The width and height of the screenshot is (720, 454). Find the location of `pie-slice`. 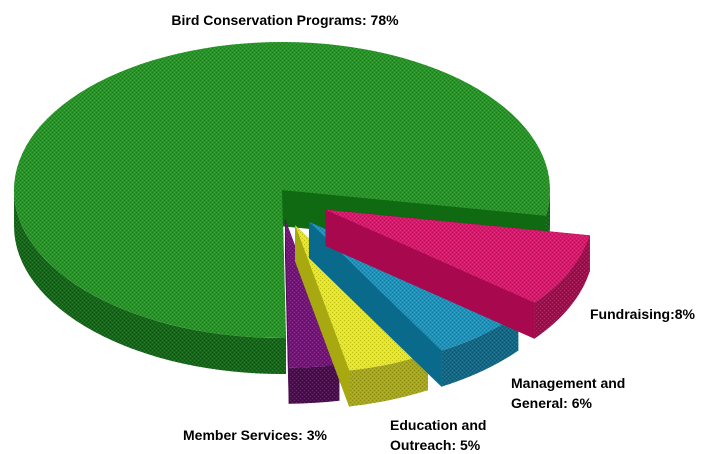

pie-slice is located at coordinates (457, 274).